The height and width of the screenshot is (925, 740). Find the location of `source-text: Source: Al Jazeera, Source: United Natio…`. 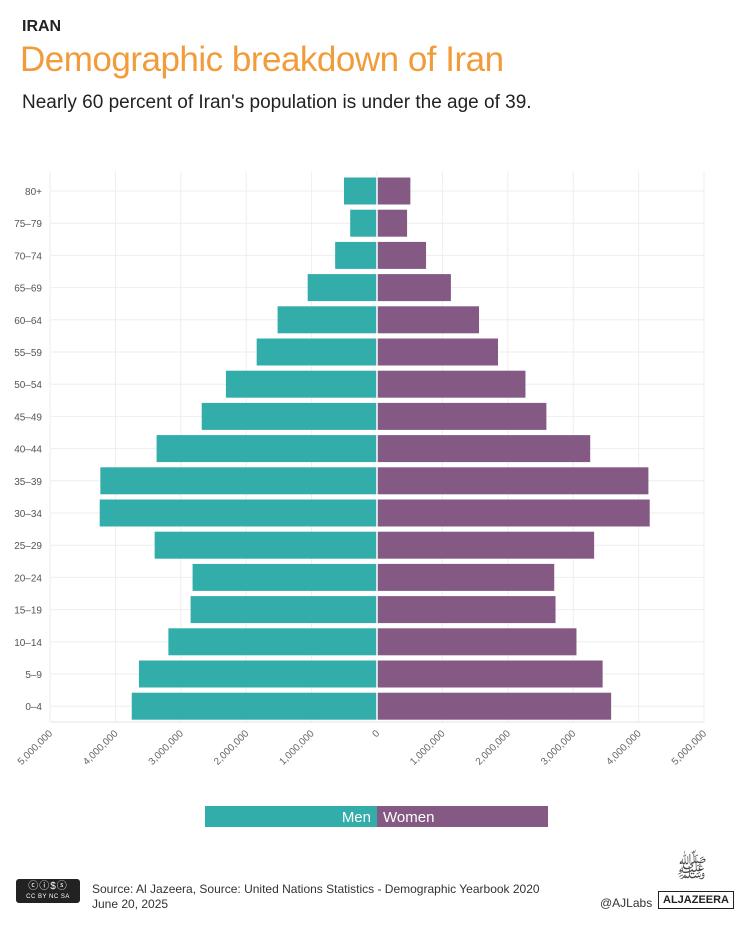

source-text: Source: Al Jazeera, Source: United Natio… is located at coordinates (316, 889).